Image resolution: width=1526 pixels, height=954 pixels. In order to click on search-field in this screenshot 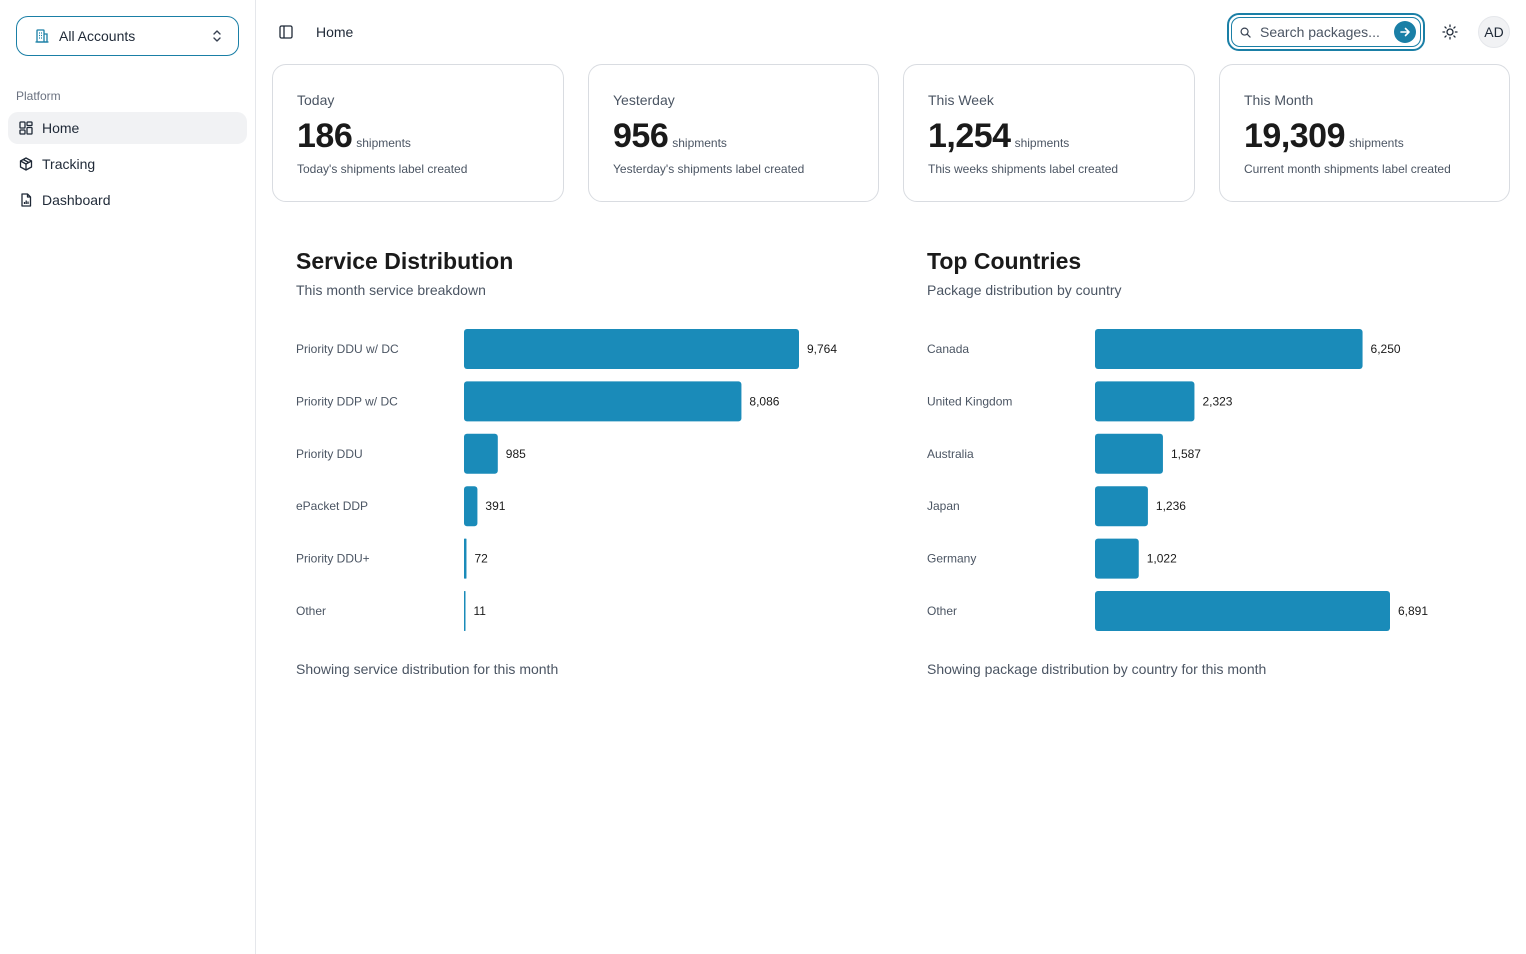, I will do `click(1326, 32)`.